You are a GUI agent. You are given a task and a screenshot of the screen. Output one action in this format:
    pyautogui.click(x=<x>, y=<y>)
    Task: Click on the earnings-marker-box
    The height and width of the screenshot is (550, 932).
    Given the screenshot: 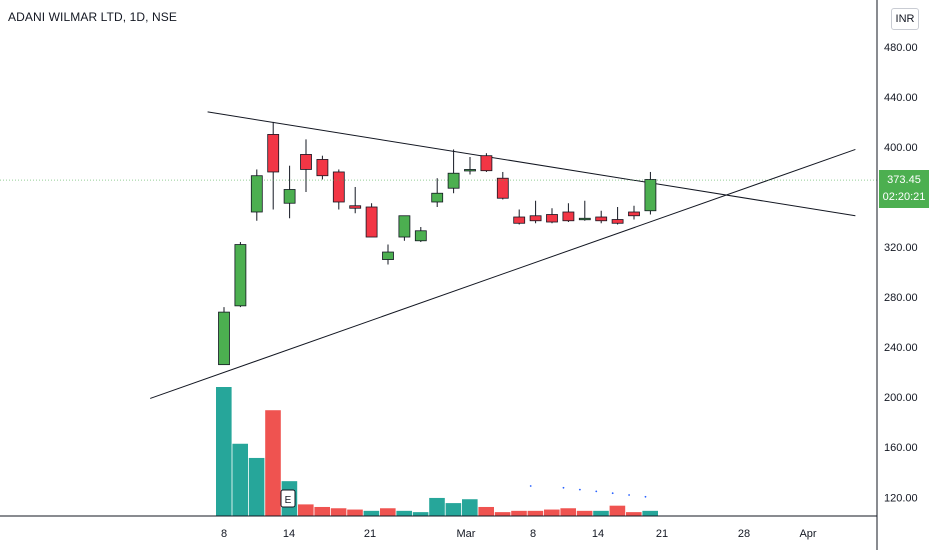 What is the action you would take?
    pyautogui.click(x=288, y=498)
    